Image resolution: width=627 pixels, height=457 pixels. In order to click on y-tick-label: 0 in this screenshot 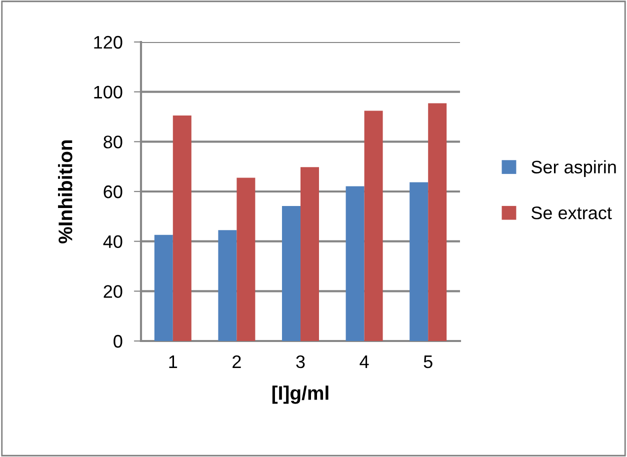, I will do `click(118, 341)`.